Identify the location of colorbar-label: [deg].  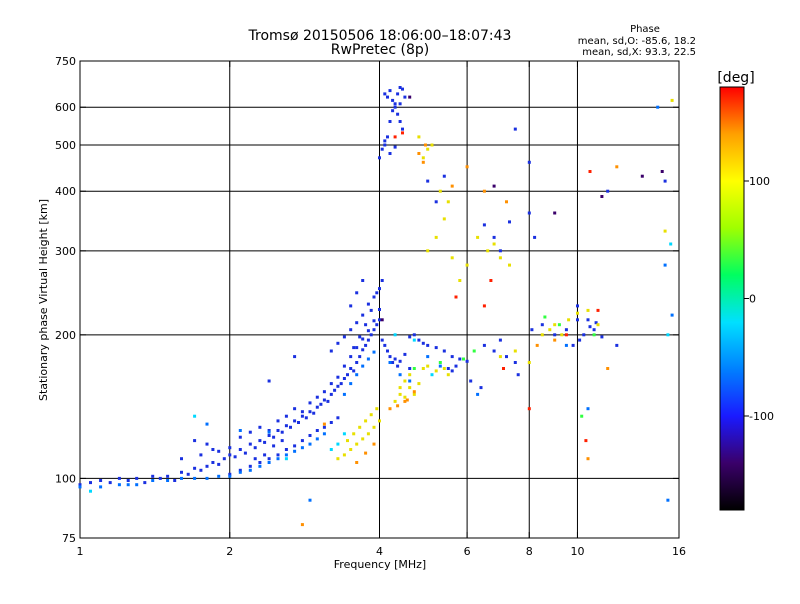
(735, 78).